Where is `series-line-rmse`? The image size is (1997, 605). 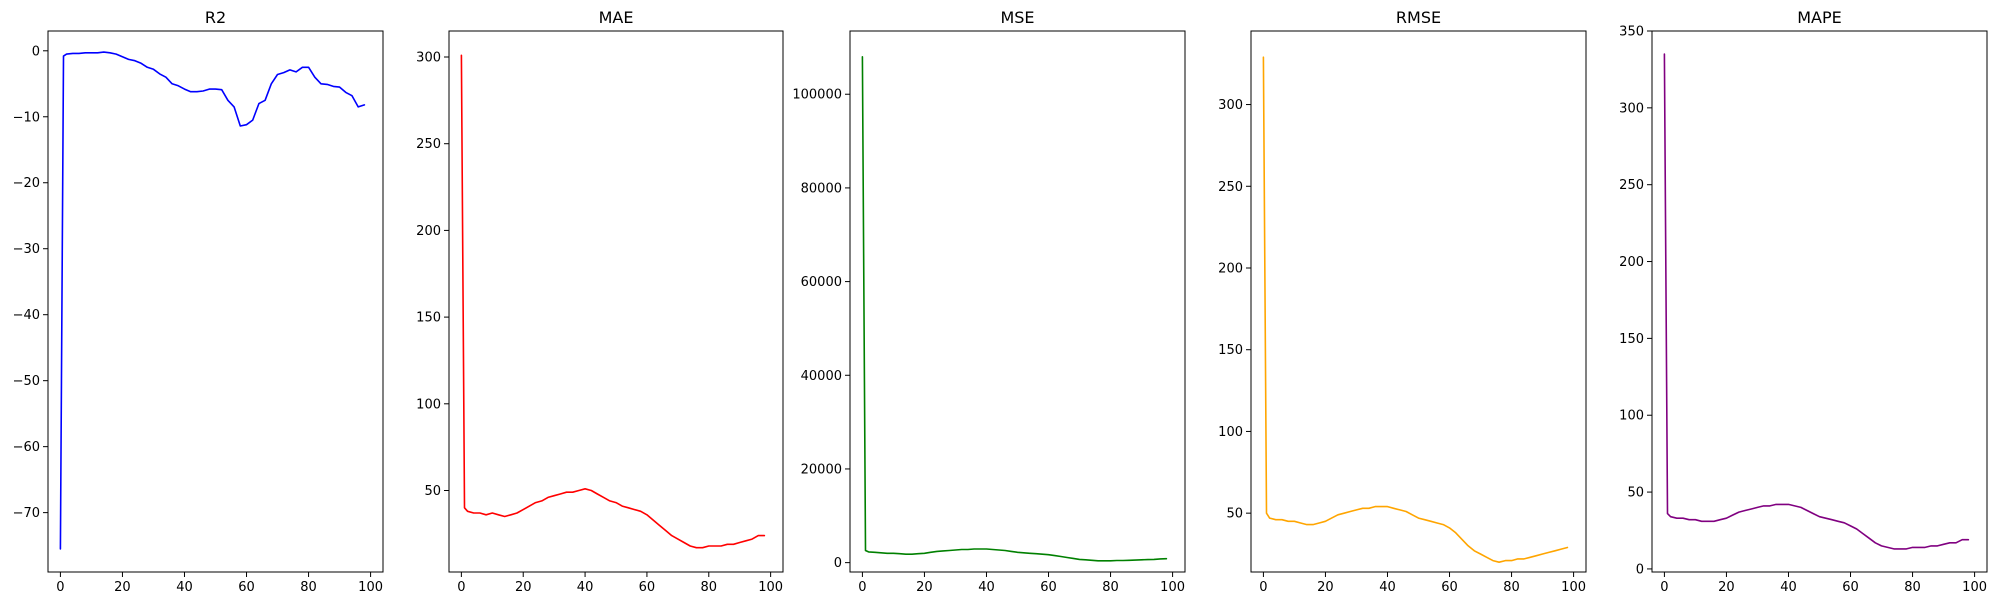
series-line-rmse is located at coordinates (1415, 310).